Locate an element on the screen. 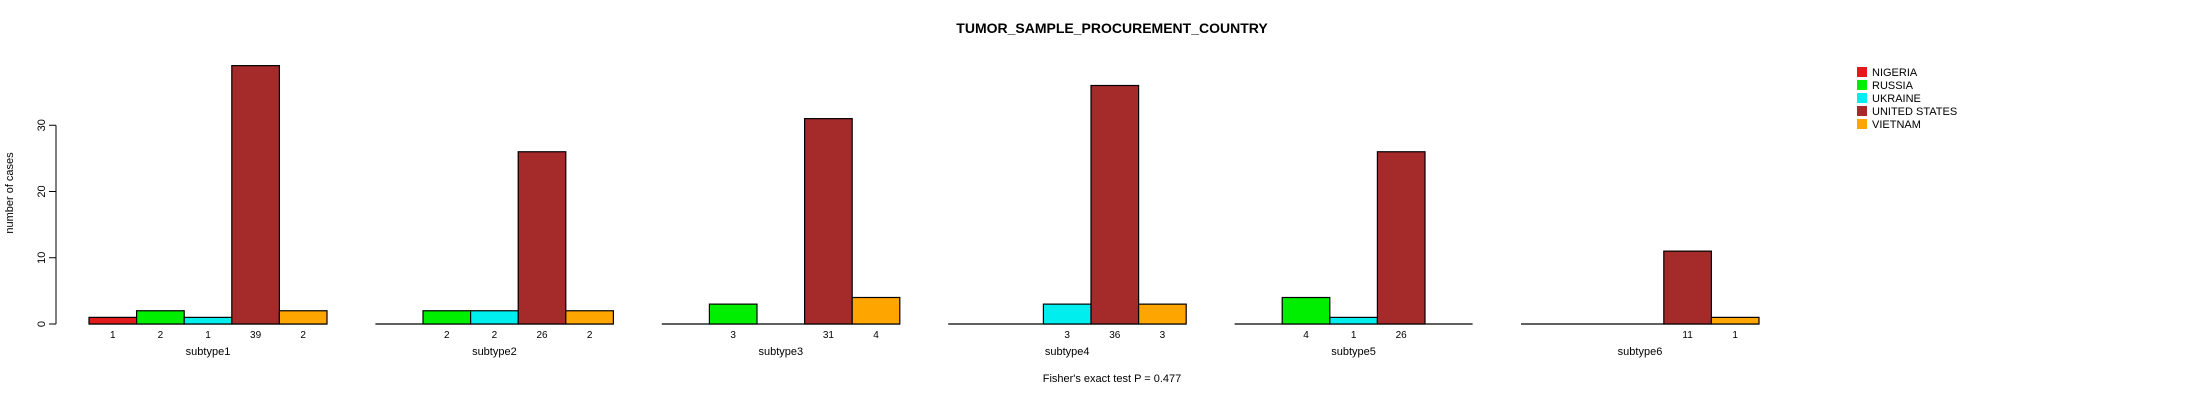 The height and width of the screenshot is (400, 2190). y-tick-label: 30 is located at coordinates (42, 125).